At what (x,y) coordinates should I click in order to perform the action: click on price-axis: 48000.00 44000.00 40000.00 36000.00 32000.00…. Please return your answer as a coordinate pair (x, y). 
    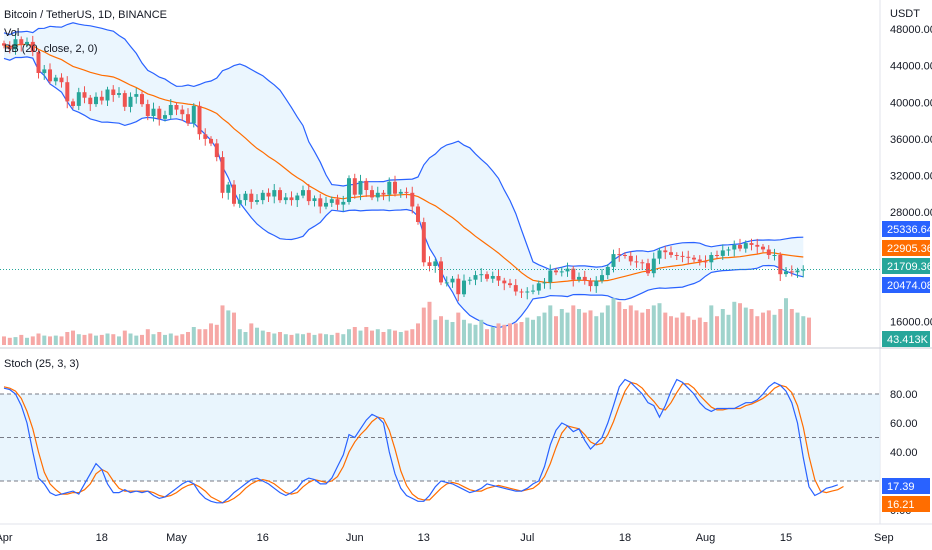
    Looking at the image, I should click on (911, 176).